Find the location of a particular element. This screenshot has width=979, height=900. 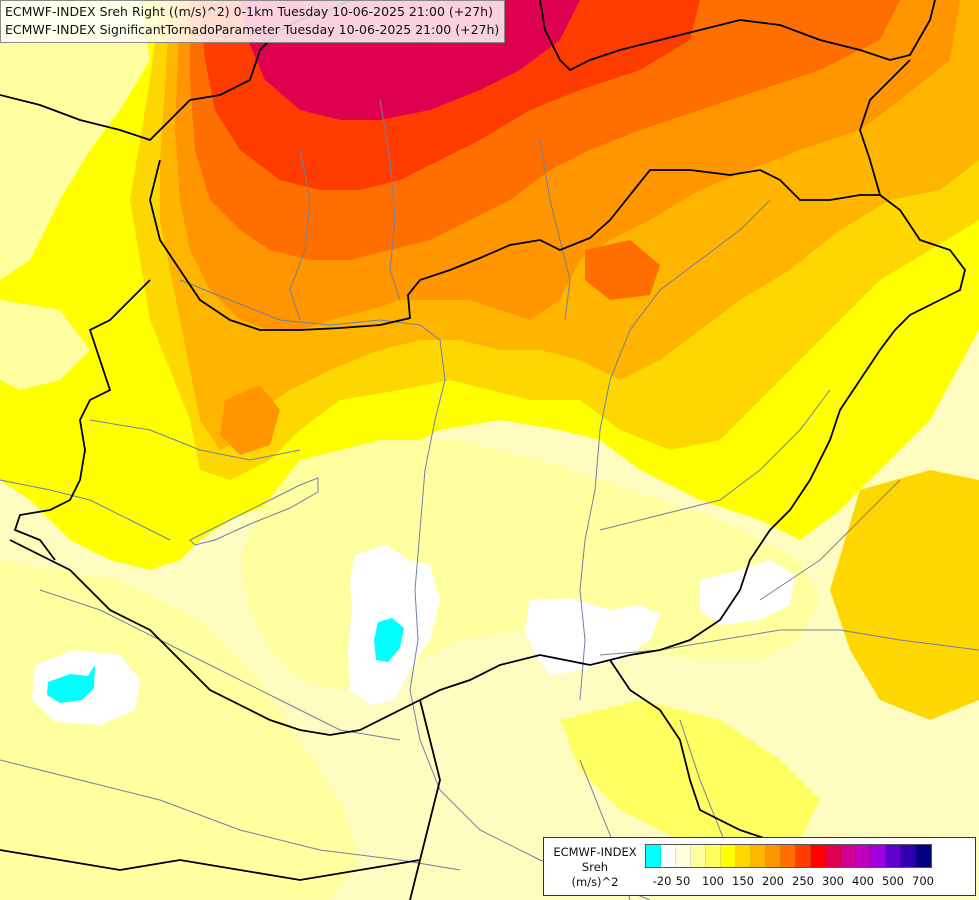

field-red-east-blob is located at coordinates (622, 270).